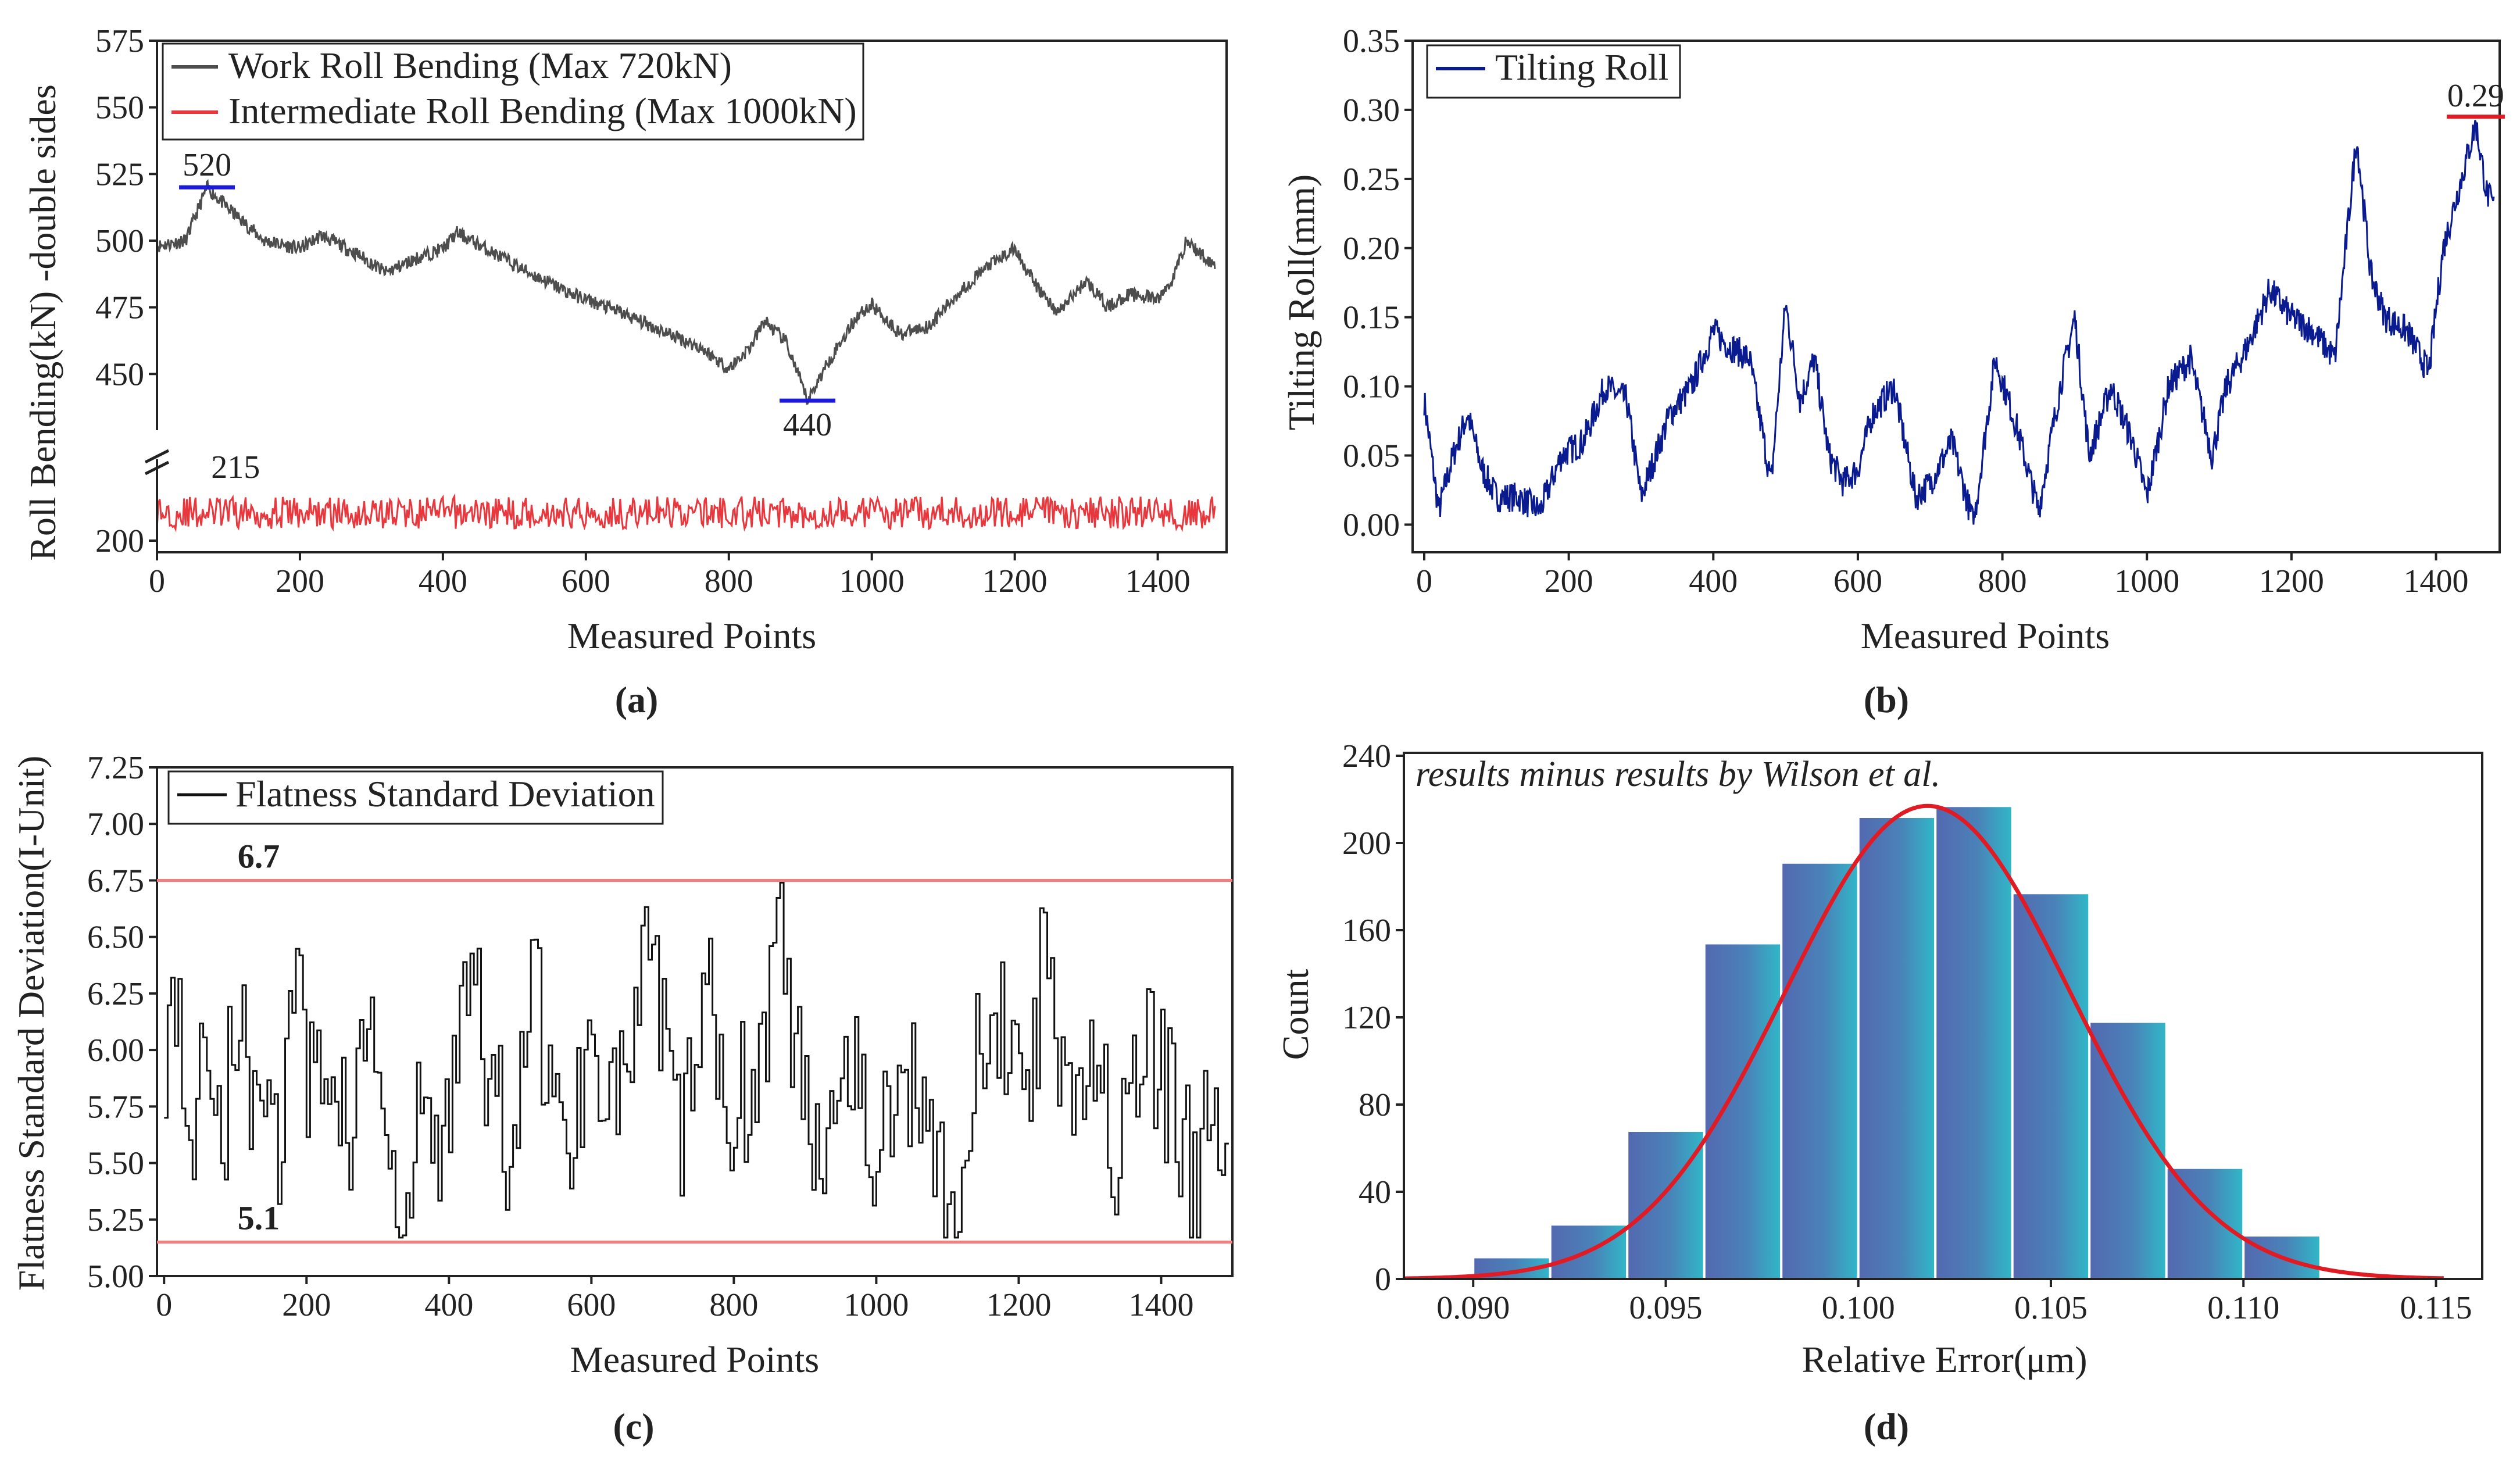 This screenshot has width=2520, height=1465. I want to click on series-flatness-std, so click(697, 1060).